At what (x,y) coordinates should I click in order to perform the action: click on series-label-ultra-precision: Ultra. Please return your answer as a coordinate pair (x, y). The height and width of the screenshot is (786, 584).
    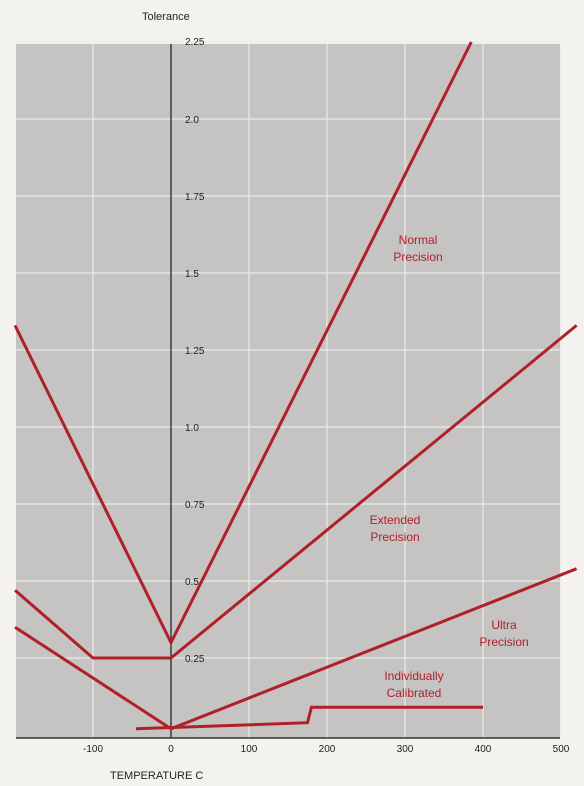
    Looking at the image, I should click on (504, 625).